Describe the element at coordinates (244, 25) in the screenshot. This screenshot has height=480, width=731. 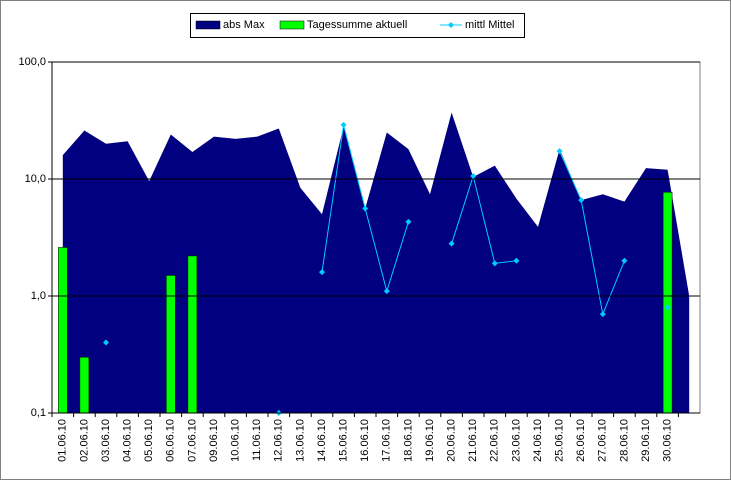
I see `legend-label: abs Max` at that location.